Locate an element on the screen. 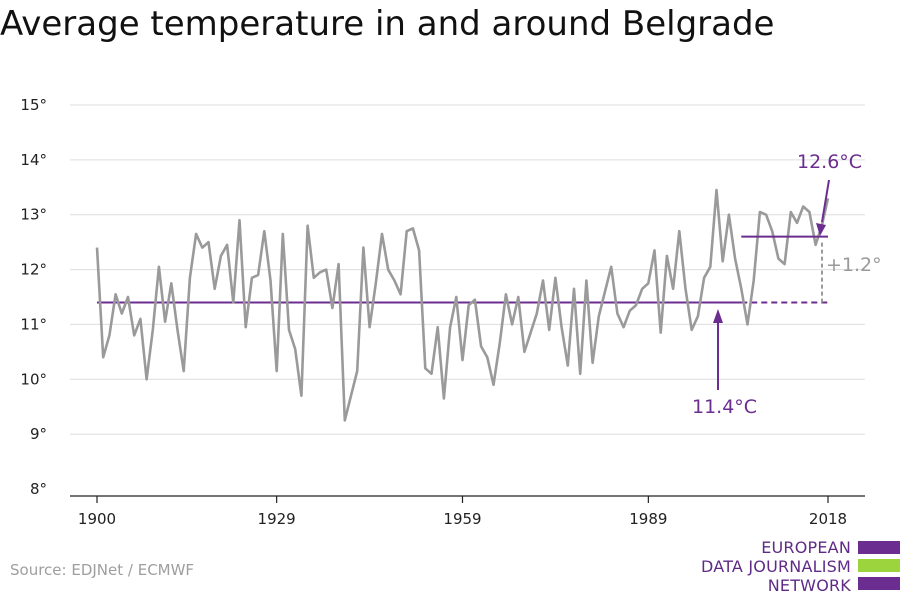 Image resolution: width=900 pixels, height=600 pixels. y-tick-label: 13° is located at coordinates (33, 215).